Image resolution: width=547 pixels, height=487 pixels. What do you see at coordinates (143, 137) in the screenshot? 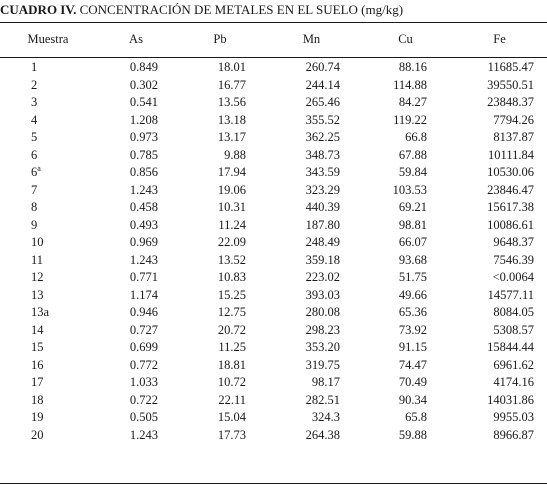
I see `cell-as-value: 0.973` at bounding box center [143, 137].